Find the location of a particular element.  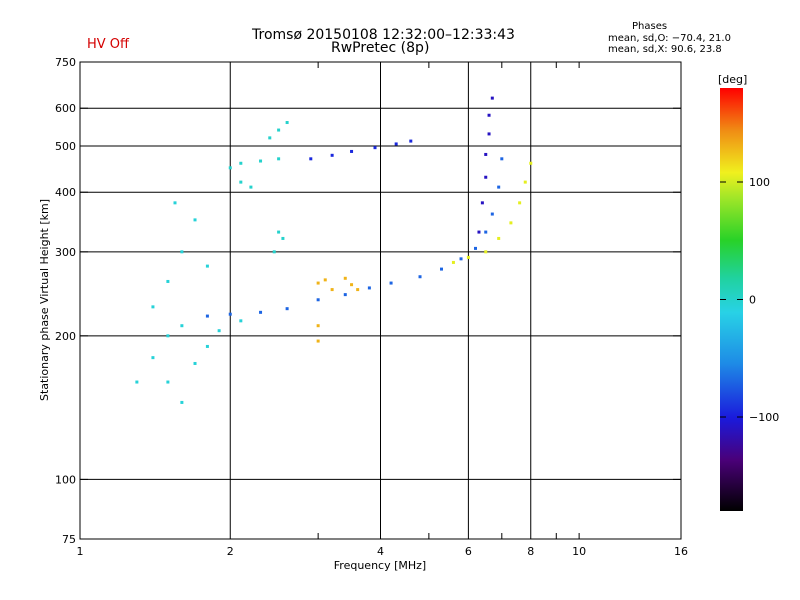

y-tick-label: 500 is located at coordinates (65, 146).